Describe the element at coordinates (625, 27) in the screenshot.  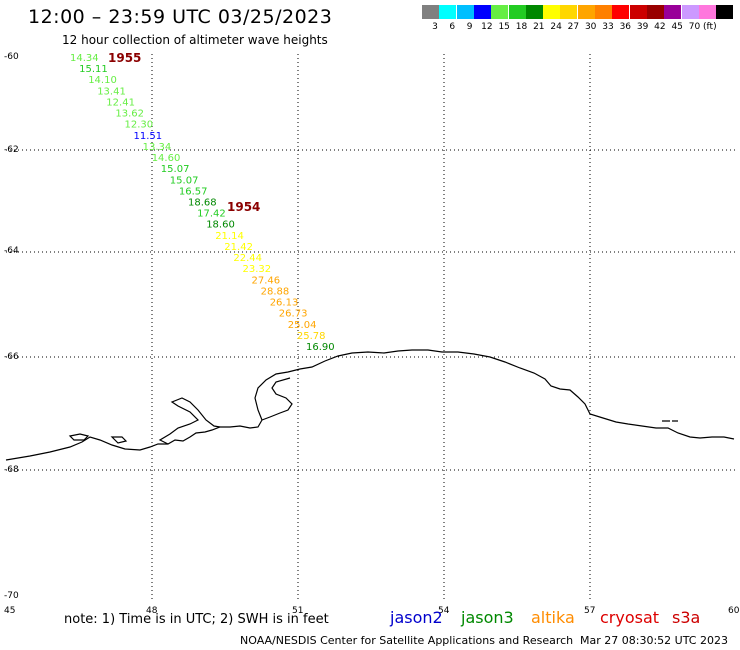
I see `scale-label: 36` at that location.